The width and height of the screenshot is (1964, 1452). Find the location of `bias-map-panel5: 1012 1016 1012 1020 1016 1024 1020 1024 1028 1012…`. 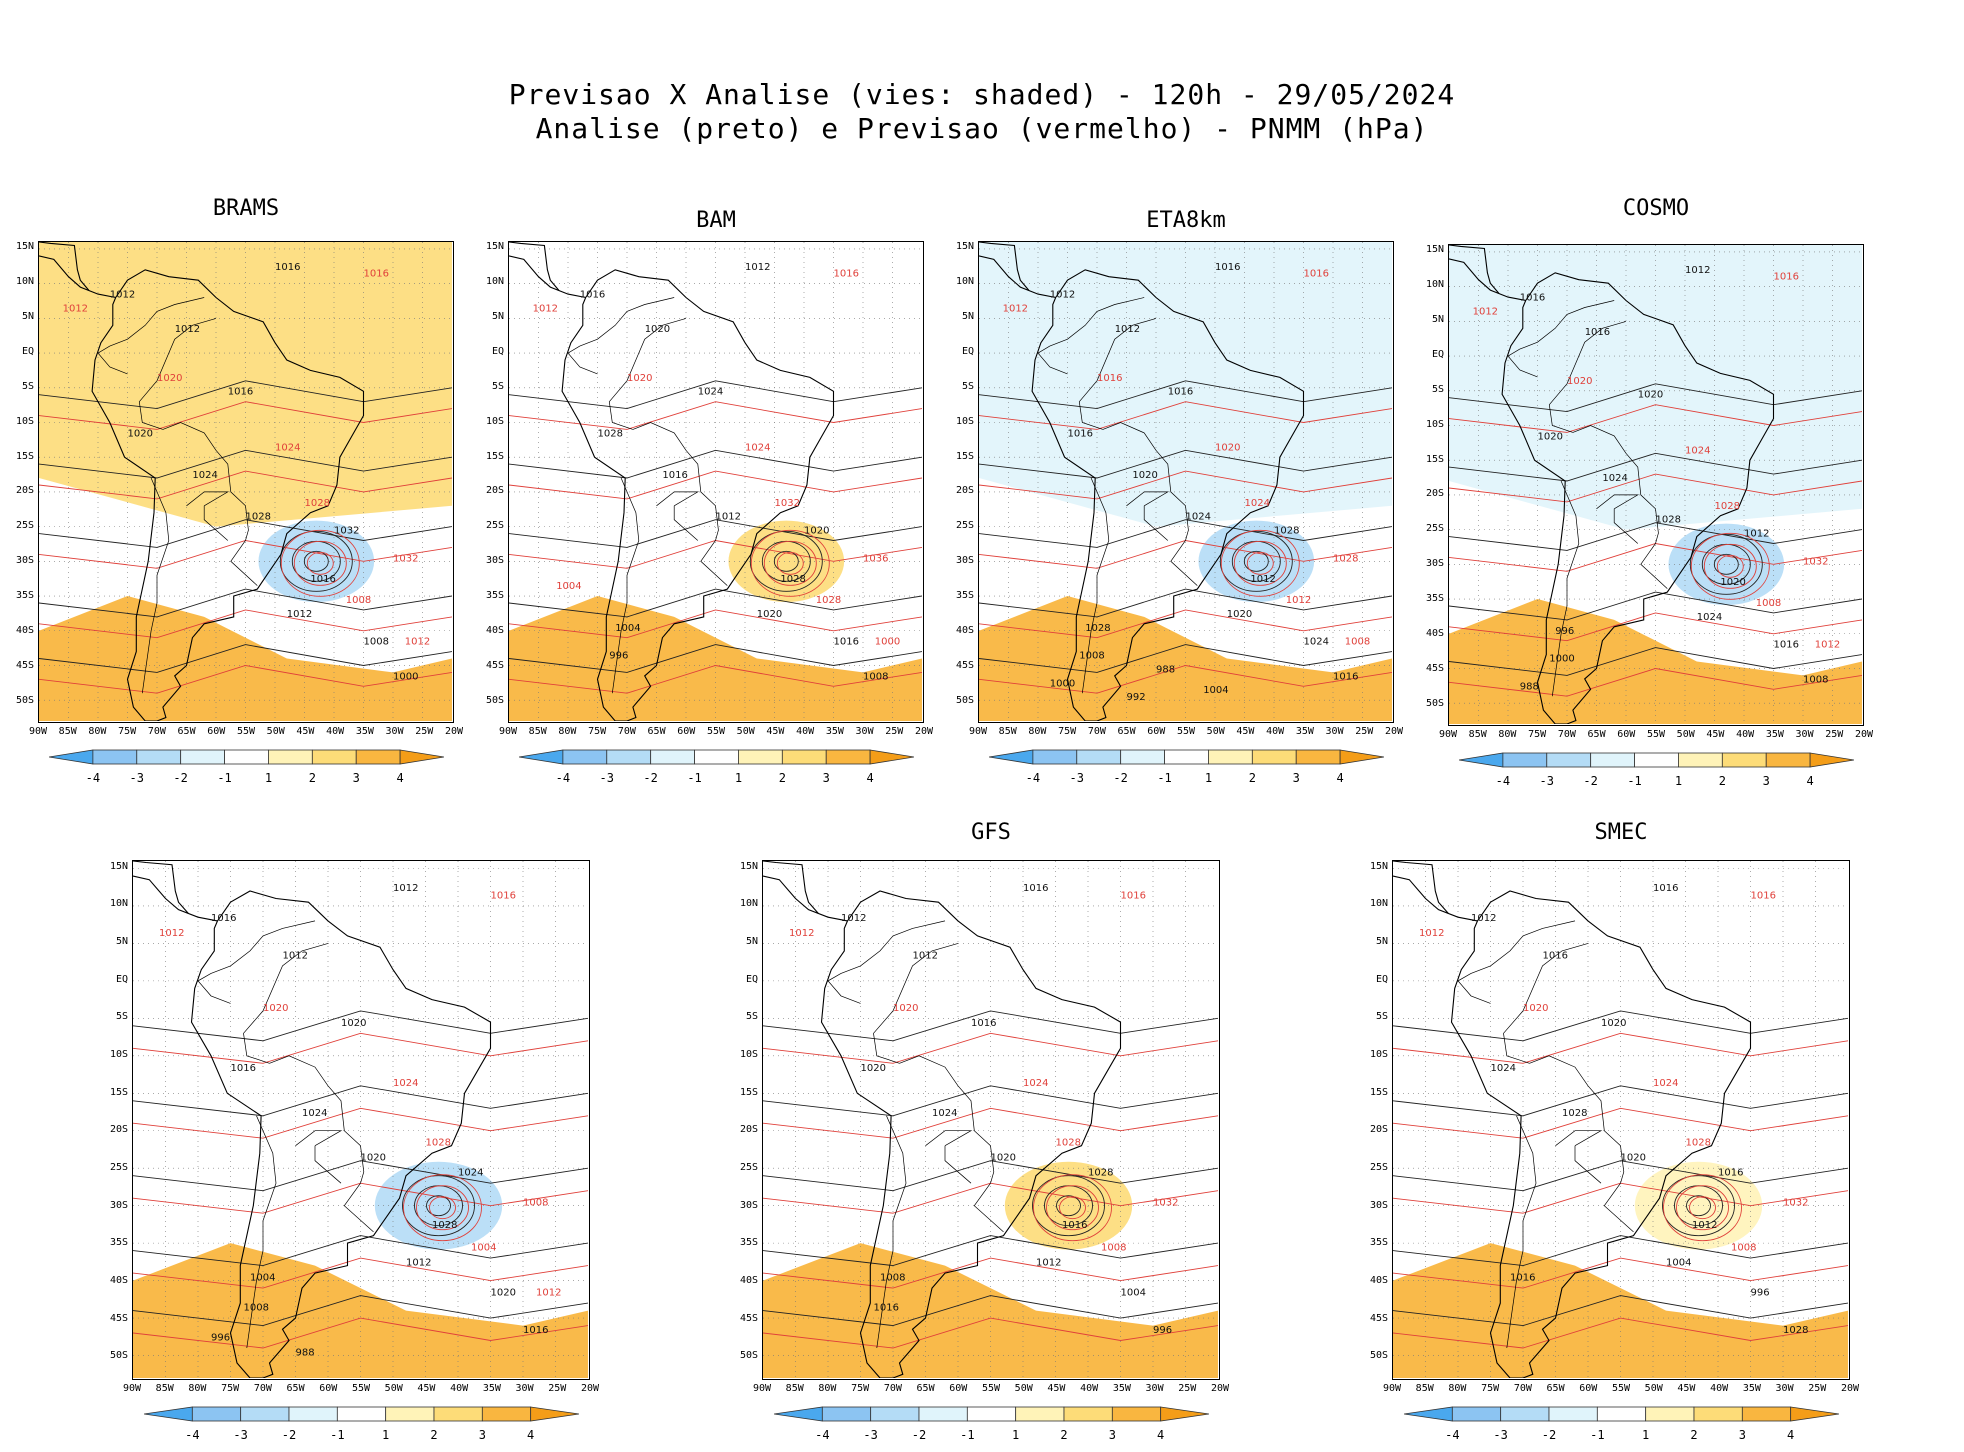

bias-map-panel5: 1012 1016 1012 1020 1016 1024 1020 1024 1028 1012… is located at coordinates (360, 1119).